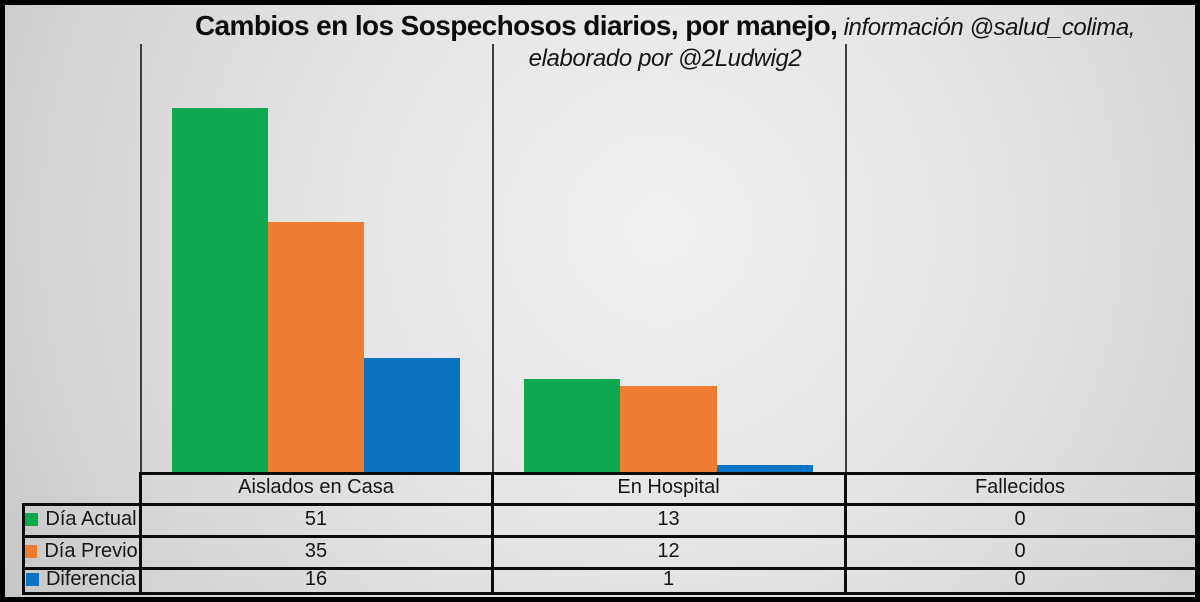  I want to click on table-value-cell-dia-actual-en-hospital: 13, so click(668, 518).